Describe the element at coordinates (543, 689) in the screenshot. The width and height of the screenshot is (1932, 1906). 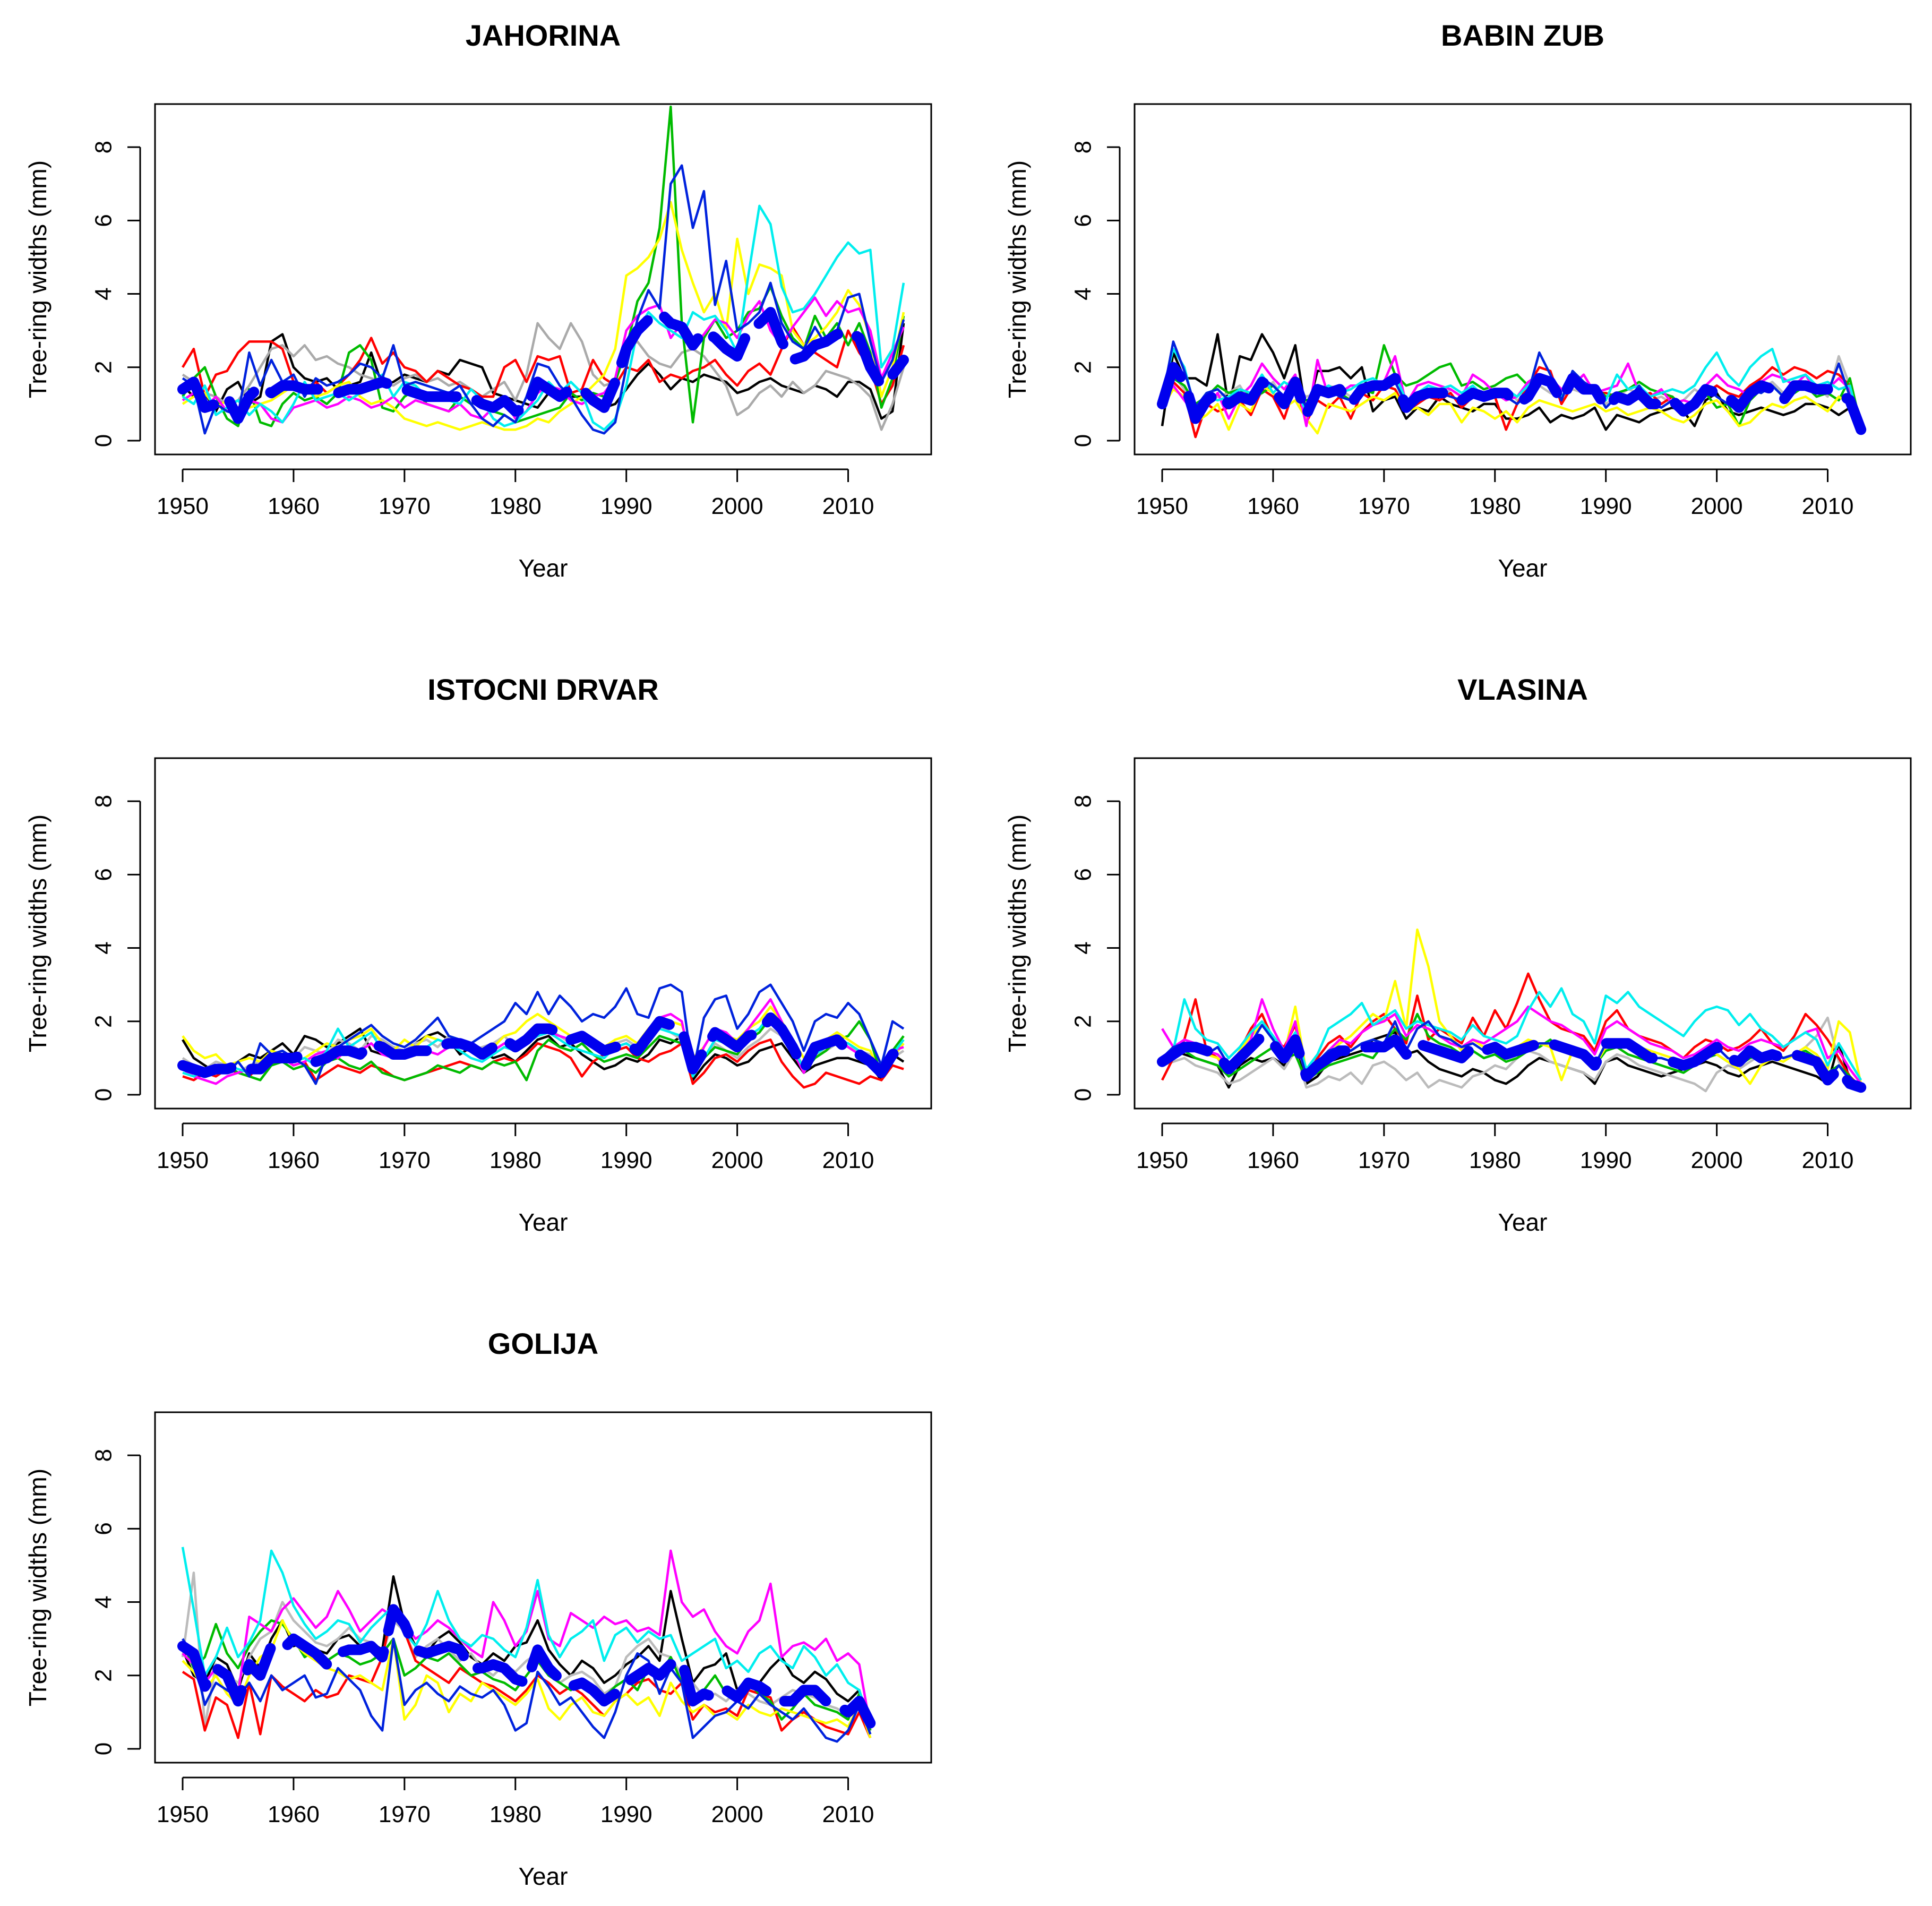
I see `chart-title: ISTOCNI DRVAR` at that location.